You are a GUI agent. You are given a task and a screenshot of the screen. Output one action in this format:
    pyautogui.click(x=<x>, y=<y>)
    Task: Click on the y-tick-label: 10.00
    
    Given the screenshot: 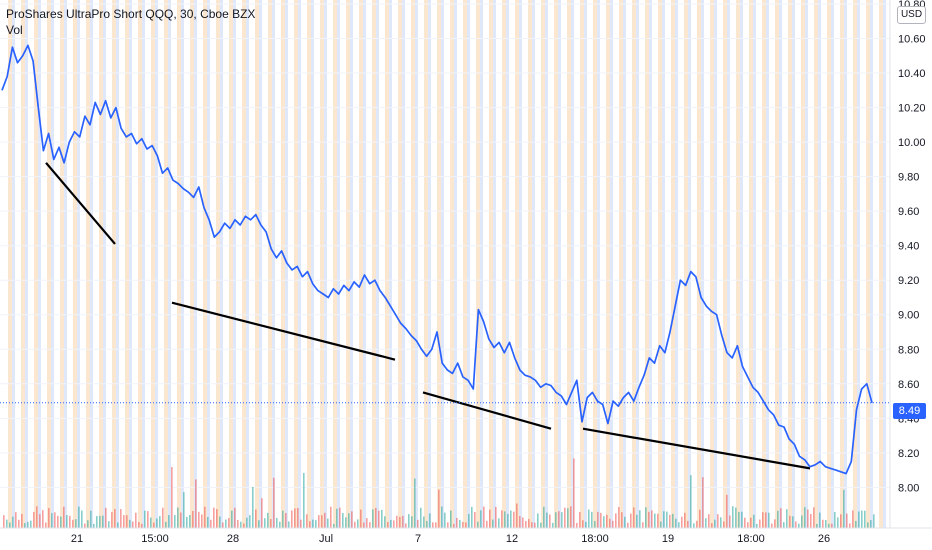 What is the action you would take?
    pyautogui.click(x=912, y=143)
    